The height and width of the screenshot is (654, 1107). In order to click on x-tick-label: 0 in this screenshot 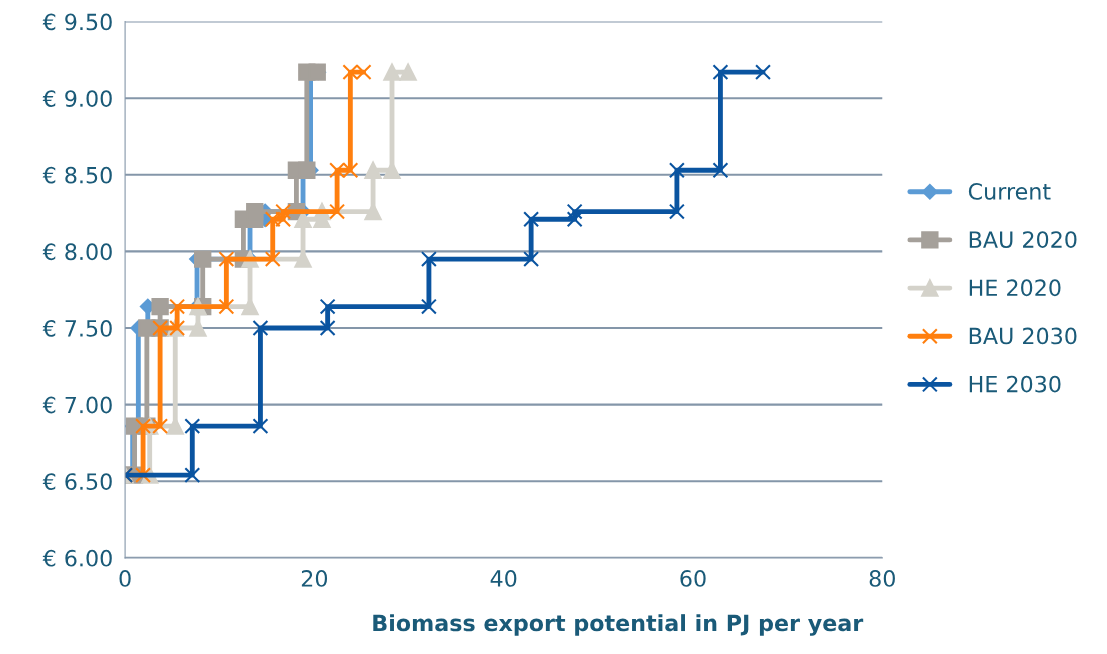, I will do `click(125, 578)`.